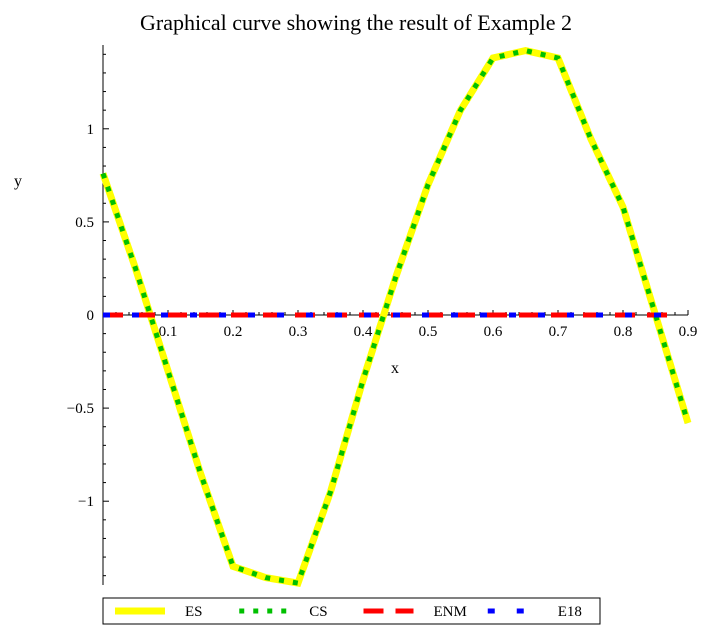  What do you see at coordinates (688, 332) in the screenshot?
I see `x-tick-label: 0.9` at bounding box center [688, 332].